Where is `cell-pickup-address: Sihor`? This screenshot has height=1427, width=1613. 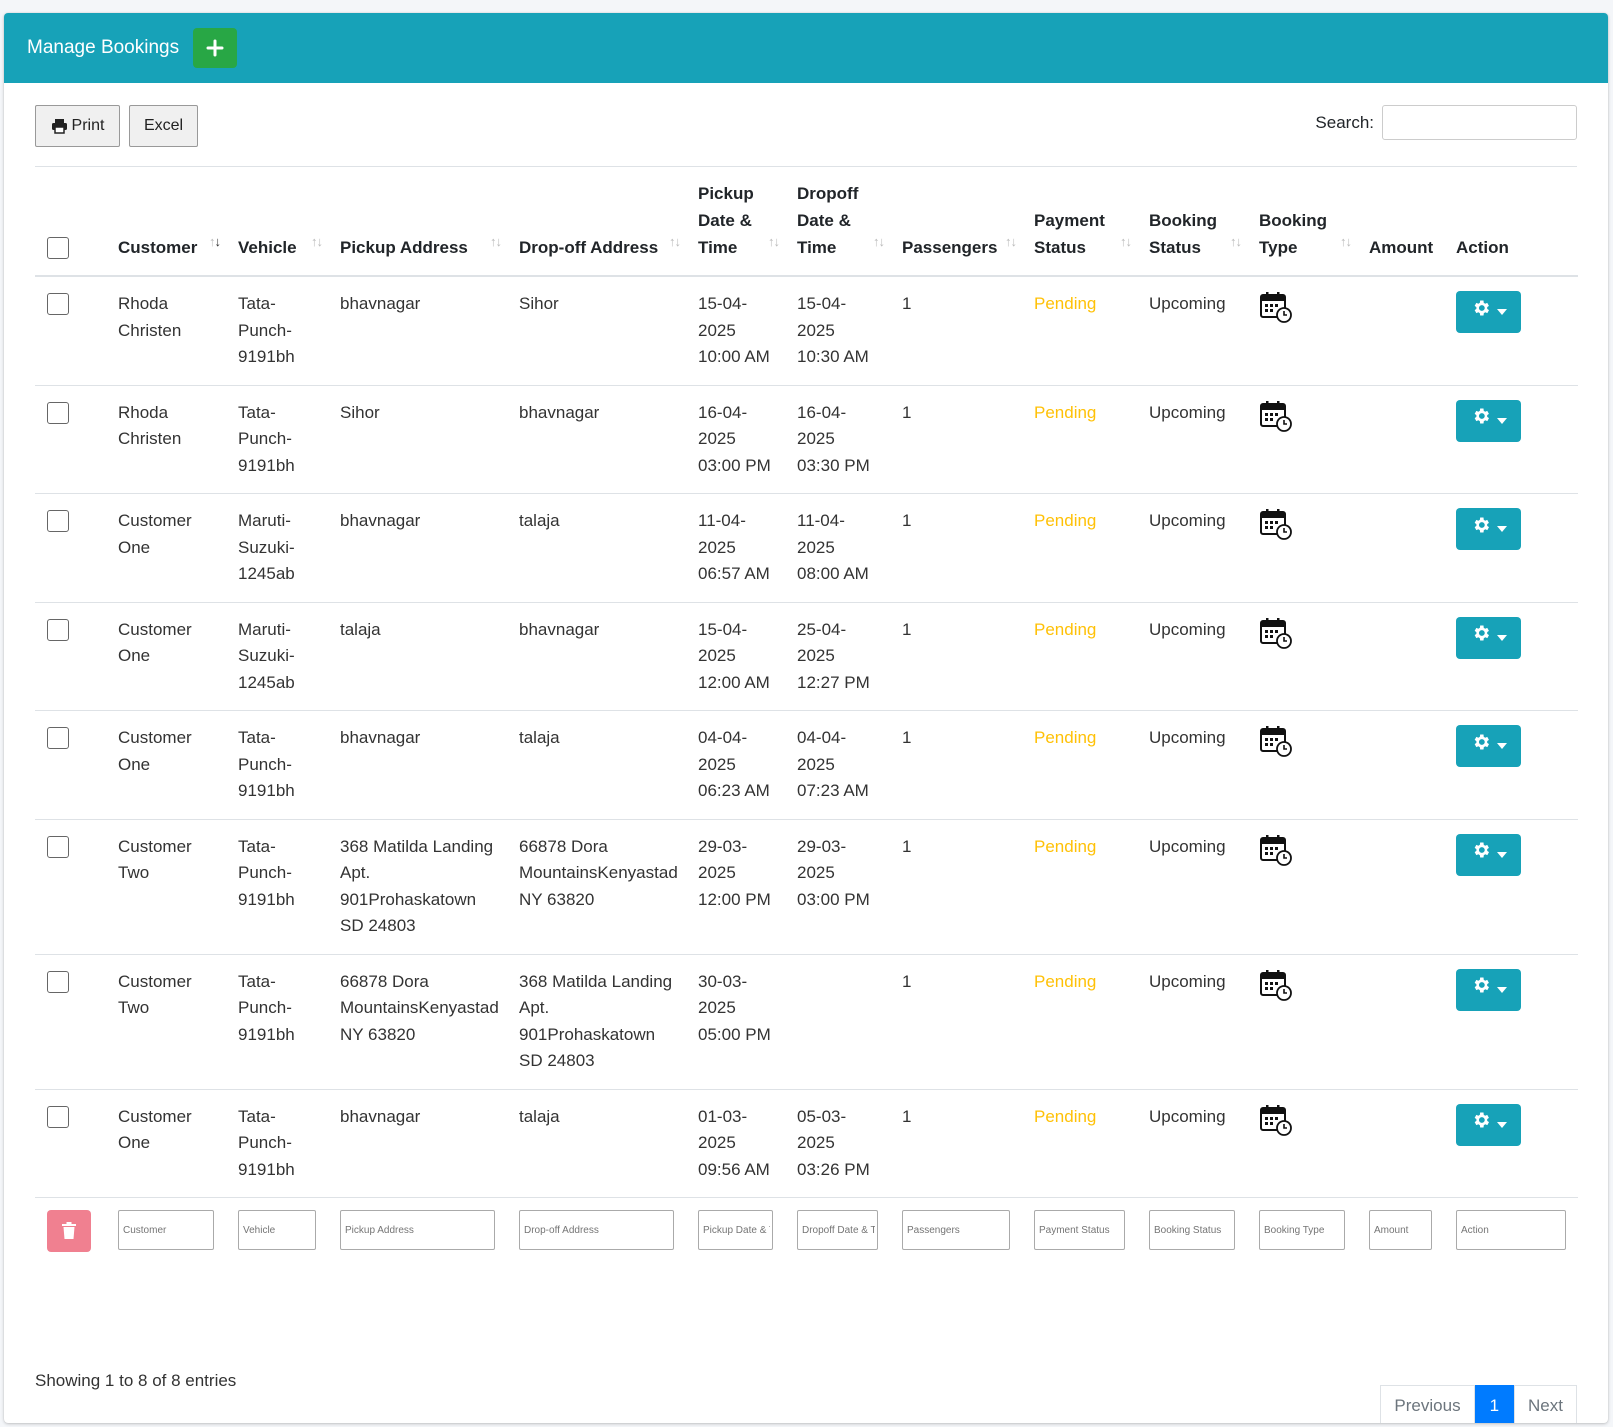 cell-pickup-address: Sihor is located at coordinates (417, 439).